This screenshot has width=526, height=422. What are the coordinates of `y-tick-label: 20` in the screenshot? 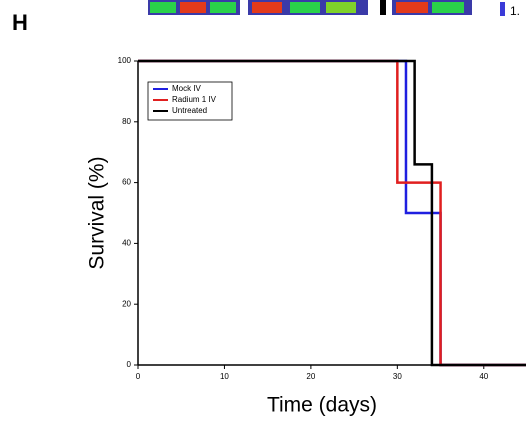 It's located at (126, 303).